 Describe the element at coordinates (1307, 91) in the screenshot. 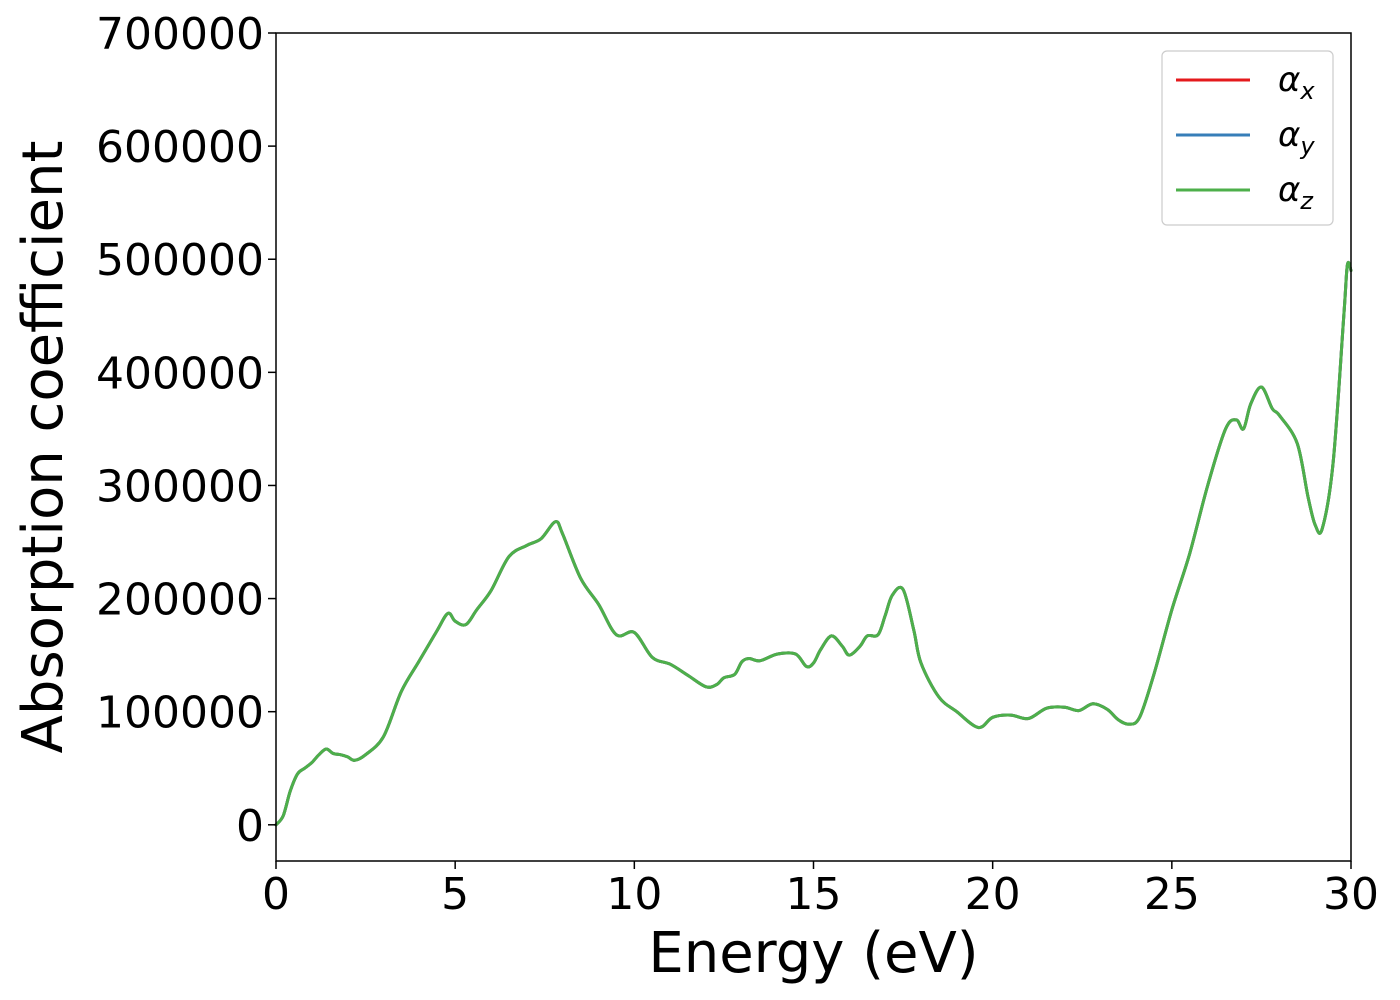

I see `legend-label-subscript: x` at that location.